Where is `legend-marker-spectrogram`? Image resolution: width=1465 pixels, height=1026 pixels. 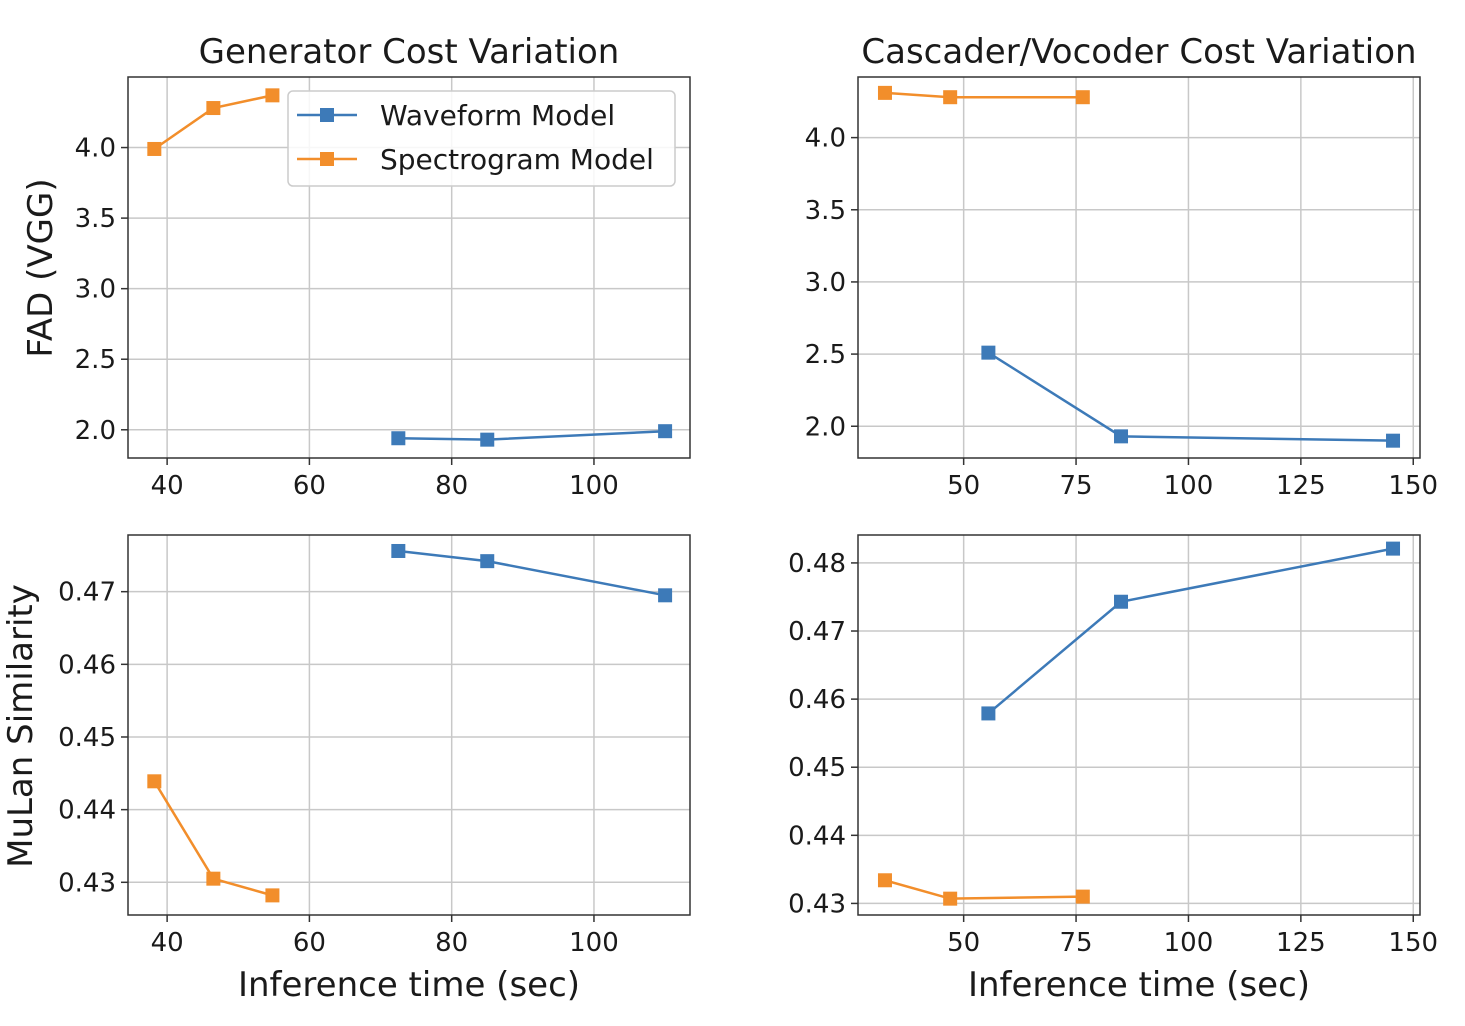 legend-marker-spectrogram is located at coordinates (327, 159).